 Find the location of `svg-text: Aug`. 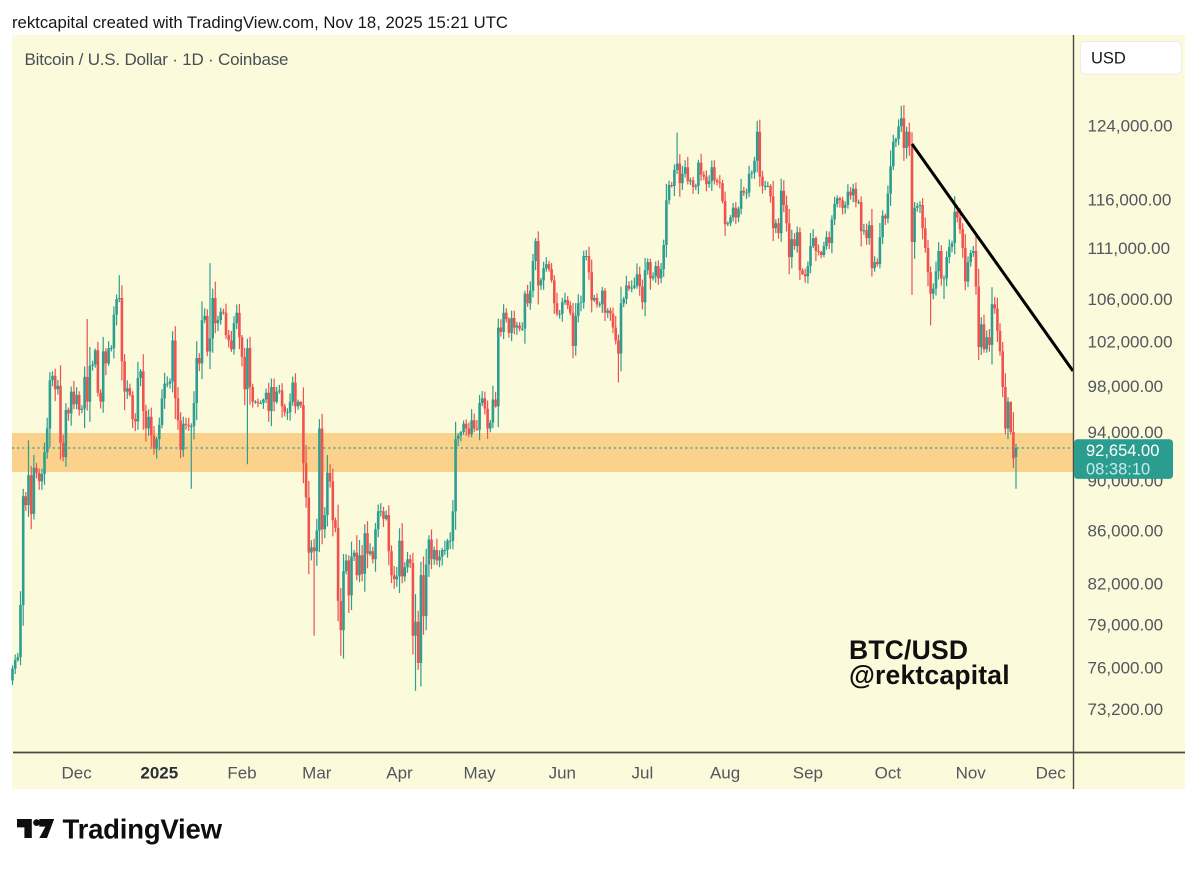

svg-text: Aug is located at coordinates (725, 773).